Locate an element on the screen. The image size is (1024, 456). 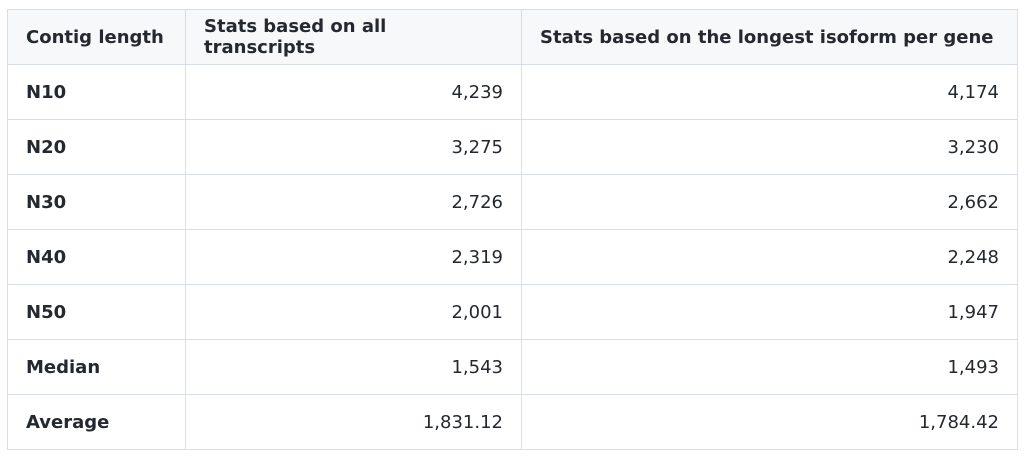
table-row: N20 3,275 3,230 is located at coordinates (512, 147).